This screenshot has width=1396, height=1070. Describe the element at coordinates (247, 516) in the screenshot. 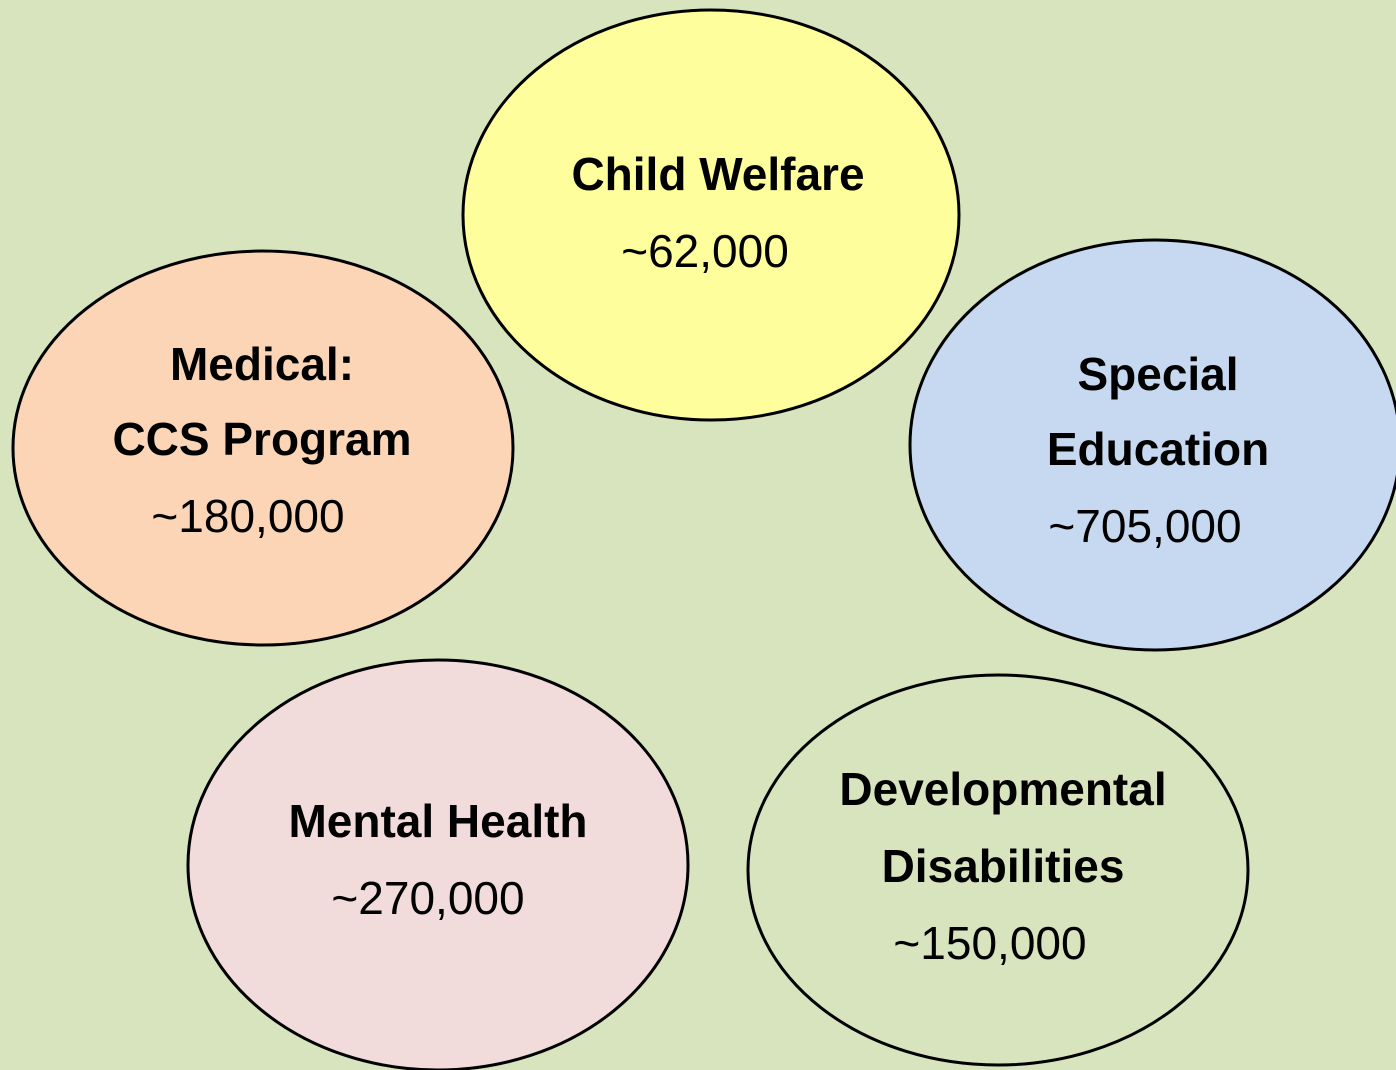

I see `node-value: ~180,000` at that location.